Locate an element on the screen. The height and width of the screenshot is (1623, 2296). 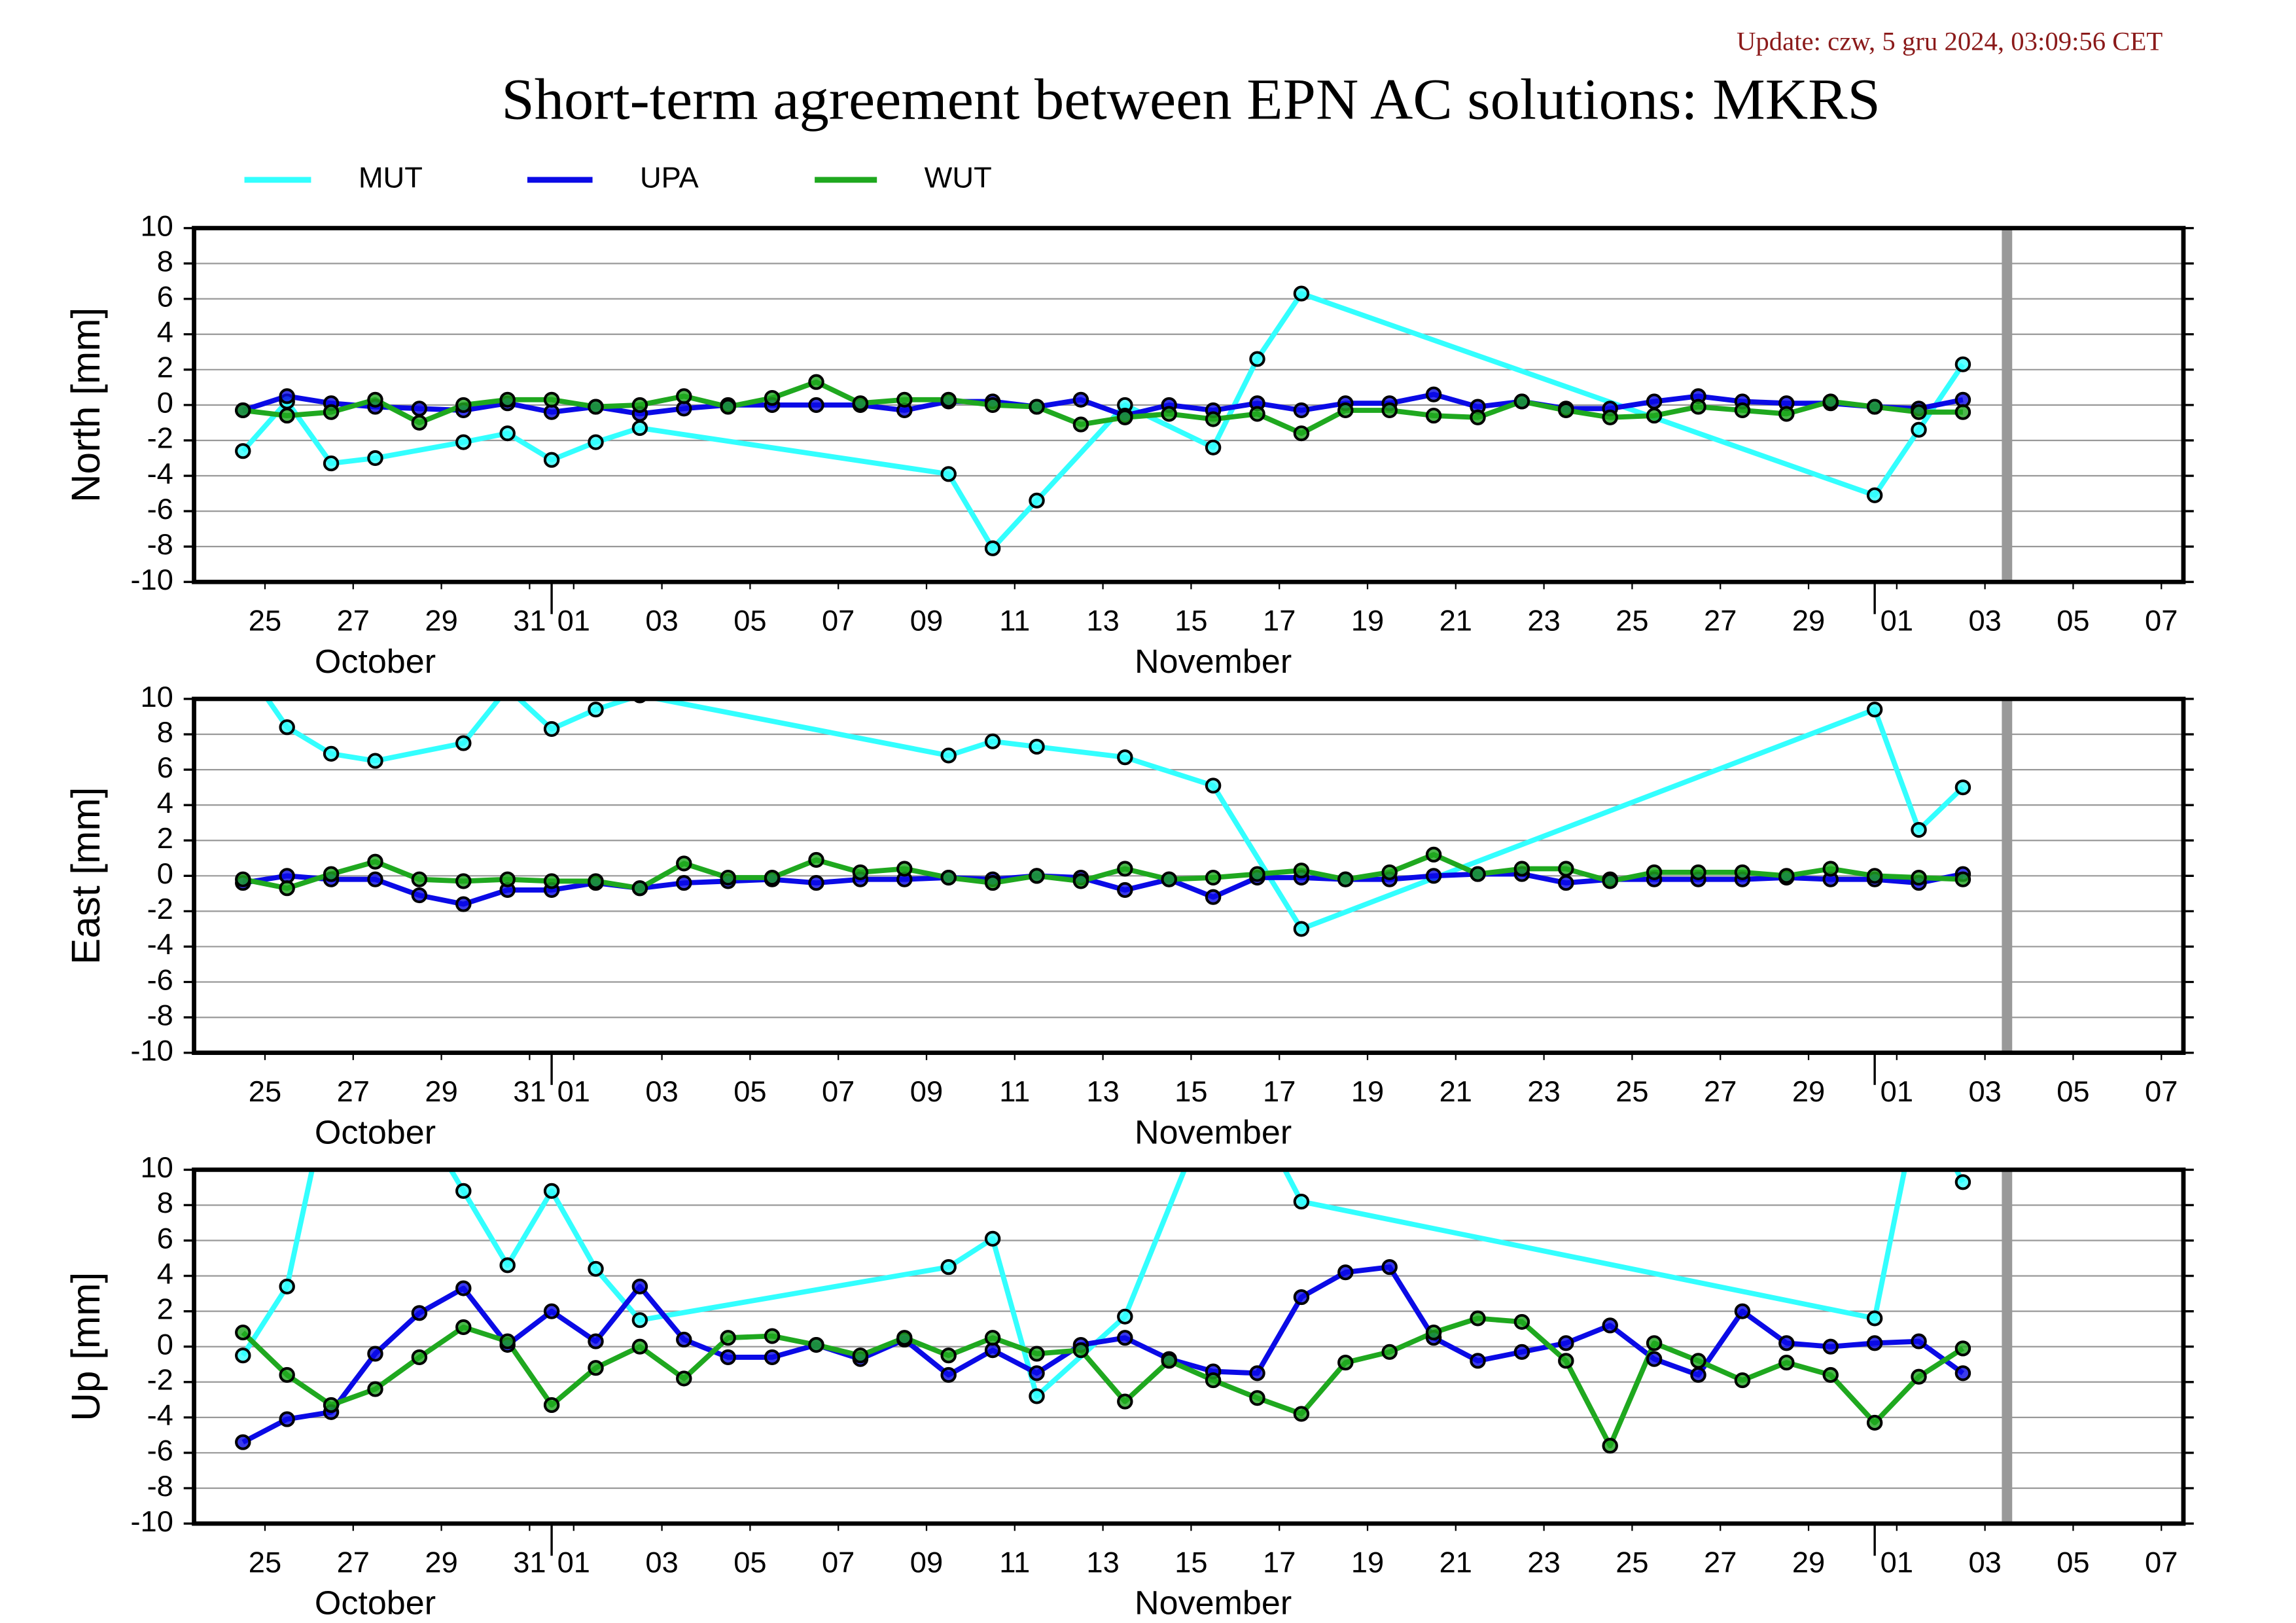
x-tick-label: 29 is located at coordinates (1808, 1563).